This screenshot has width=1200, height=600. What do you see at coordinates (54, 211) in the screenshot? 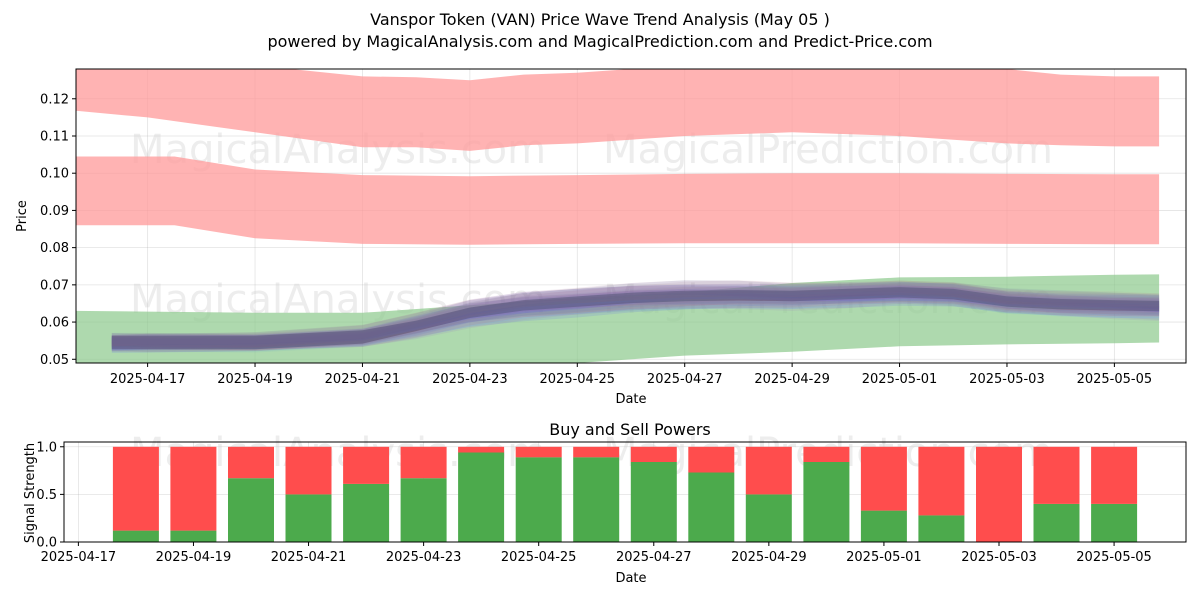
I see `price-y-tick-label: 0.09` at bounding box center [54, 211].